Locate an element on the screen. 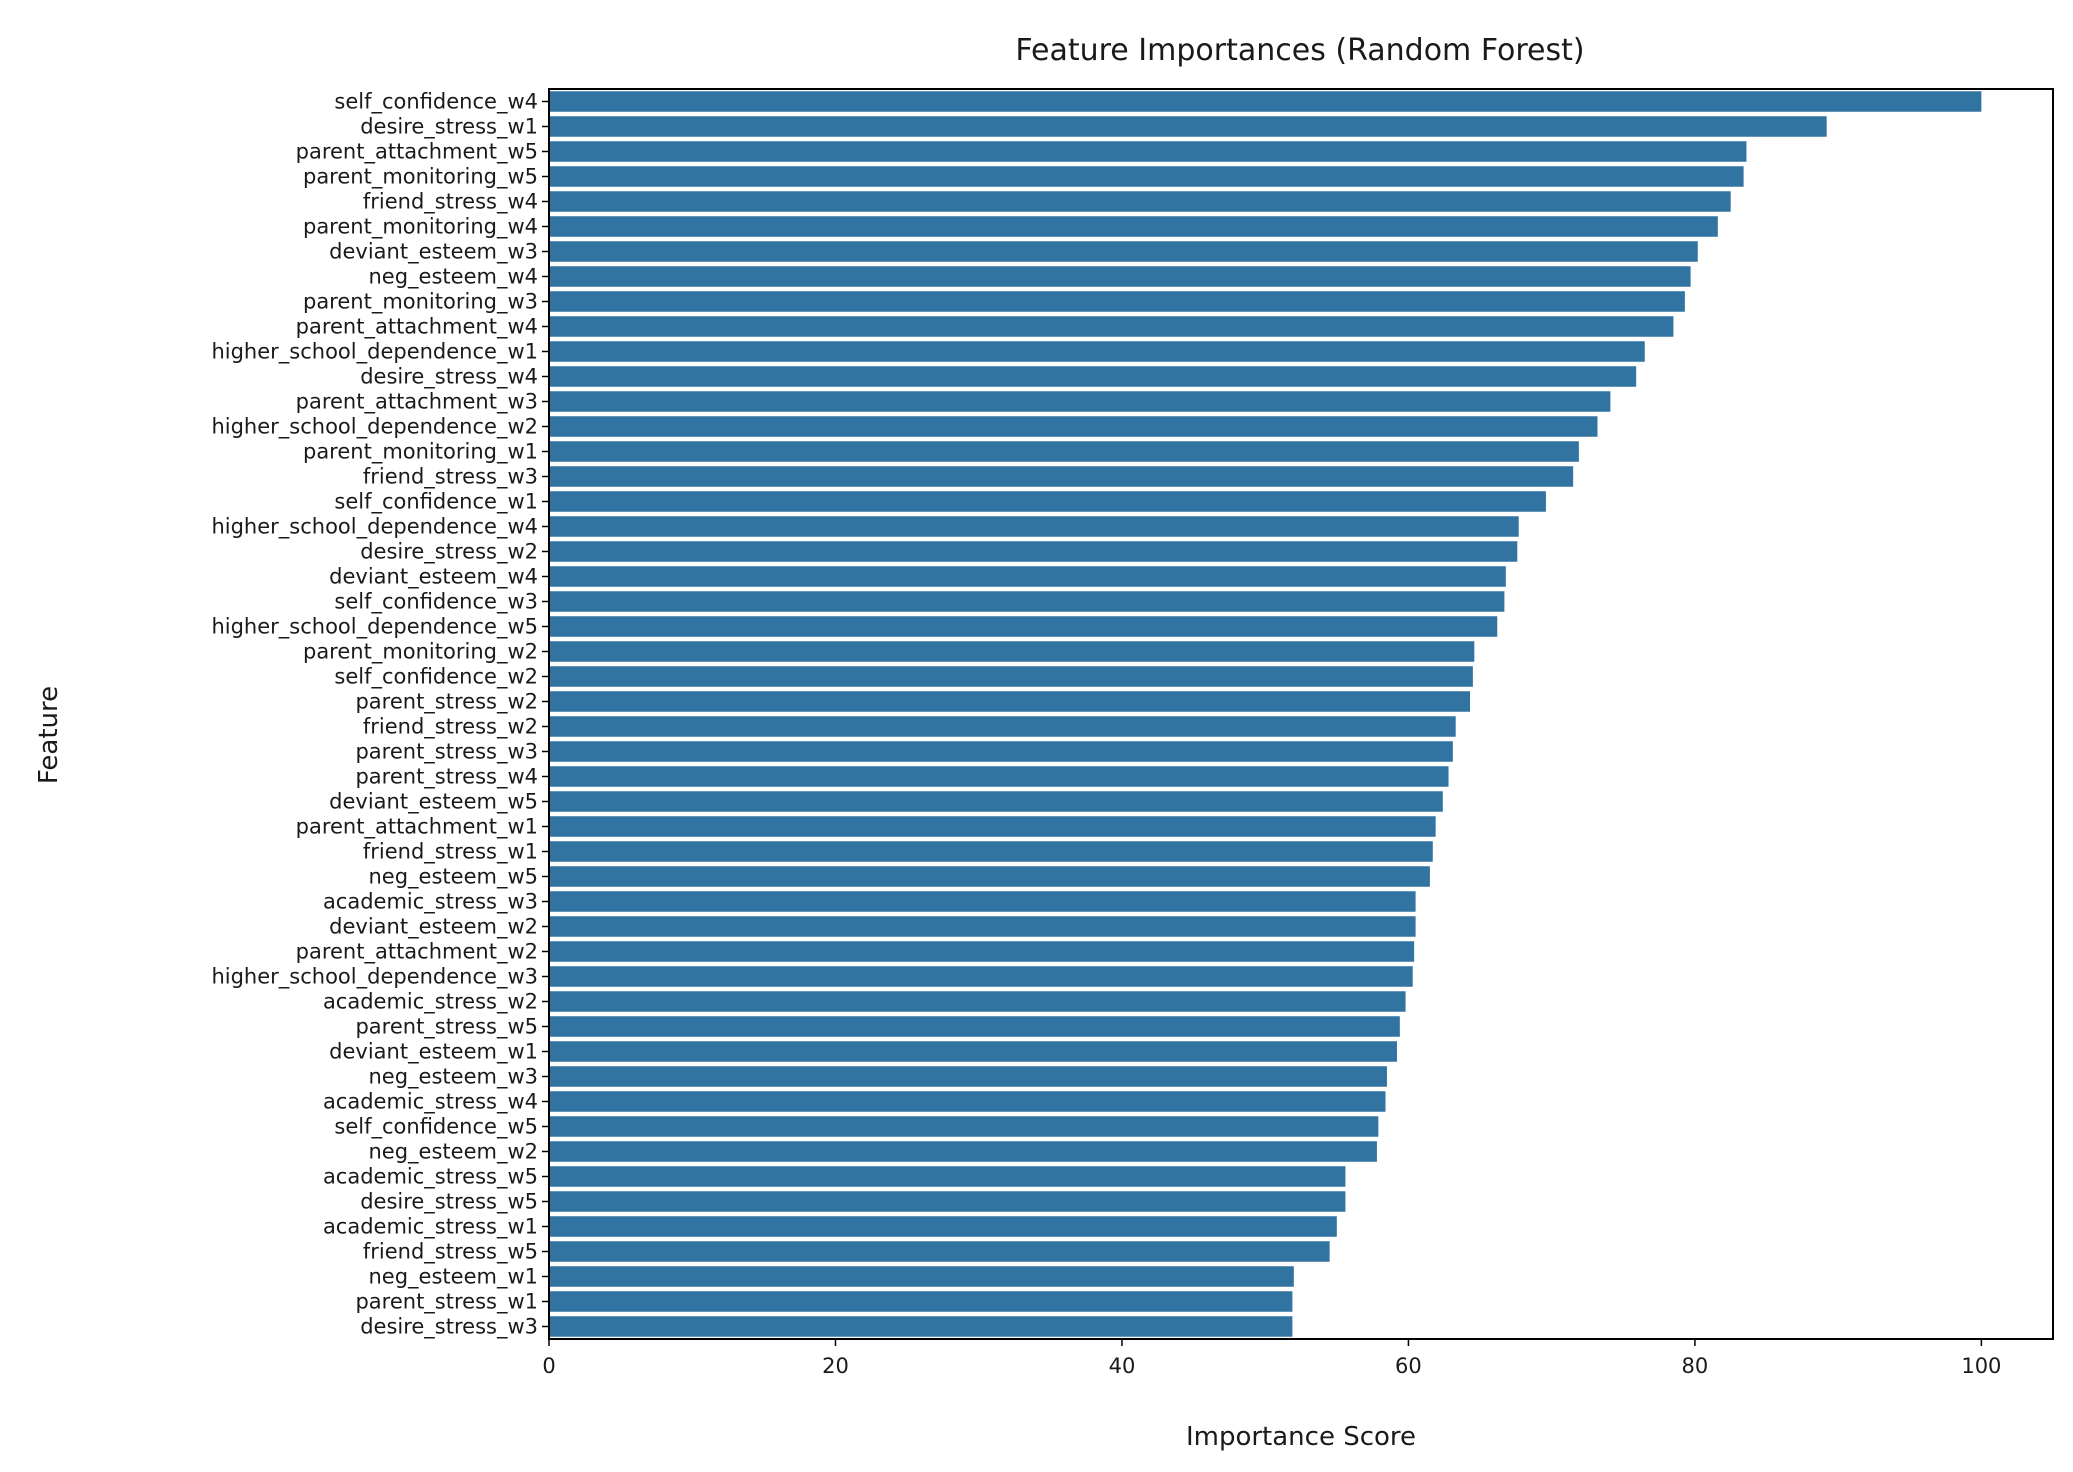  bar-desire_stress_w3 is located at coordinates (921, 1326).